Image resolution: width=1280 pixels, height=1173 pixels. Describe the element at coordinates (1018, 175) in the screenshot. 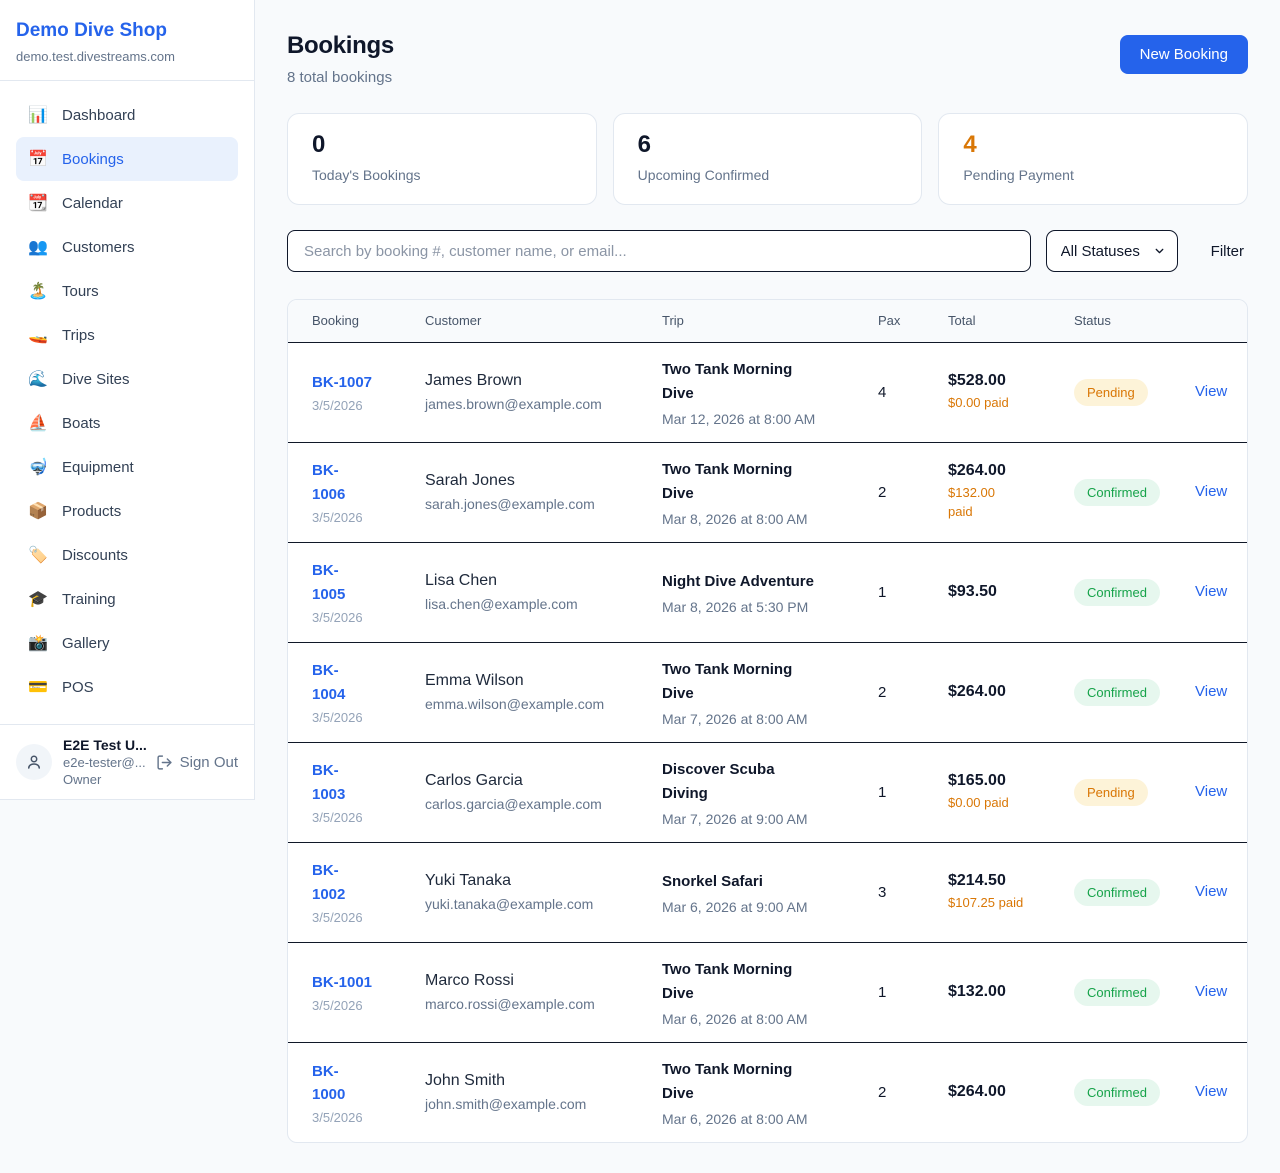

I see `stat-label: Pending Payment` at that location.